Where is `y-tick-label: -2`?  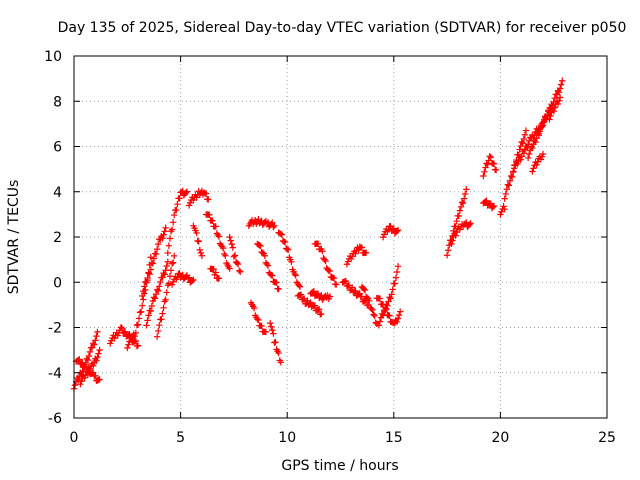 y-tick-label: -2 is located at coordinates (55, 329).